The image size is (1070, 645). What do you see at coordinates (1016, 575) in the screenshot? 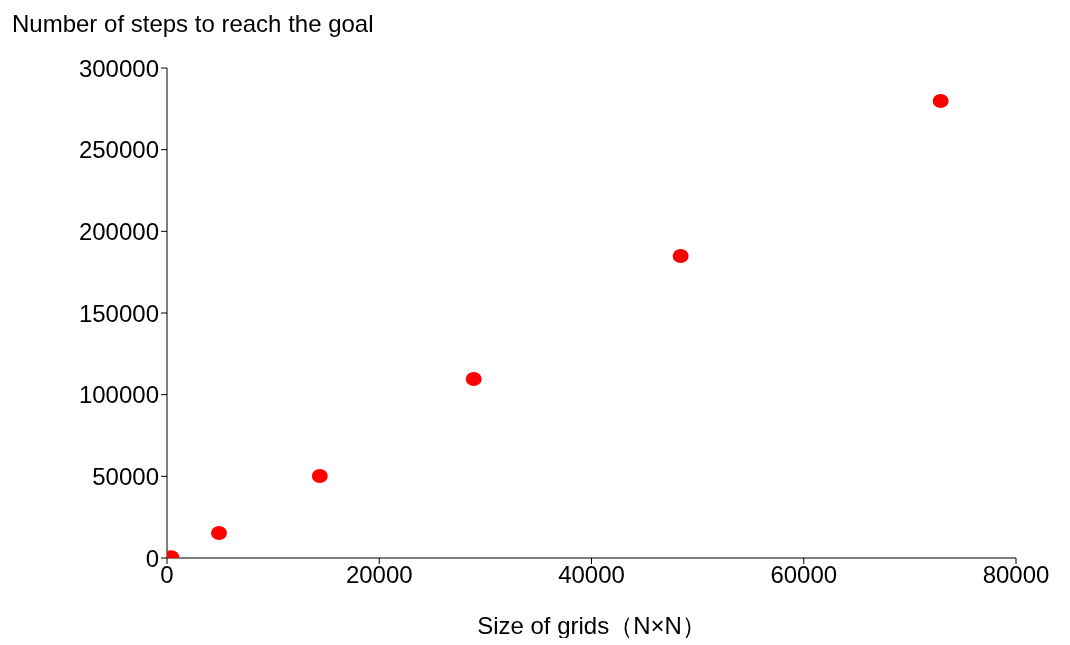
I see `x-tick-label: 80000` at bounding box center [1016, 575].